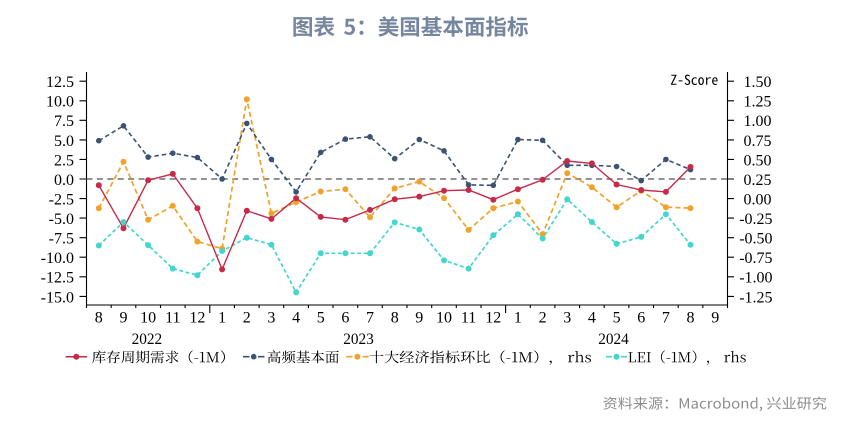 This screenshot has height=426, width=841. I want to click on svg-text: -15.0, so click(57, 297).